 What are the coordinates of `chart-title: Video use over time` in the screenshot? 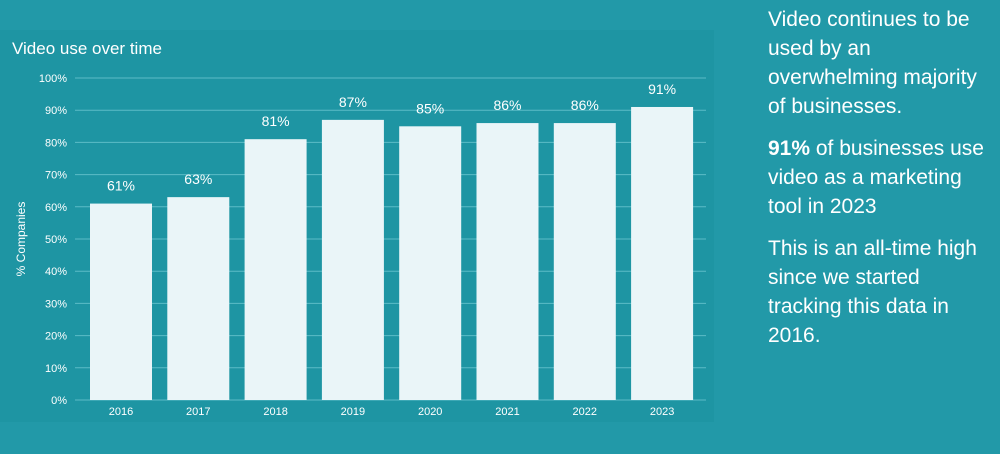 It's located at (87, 48).